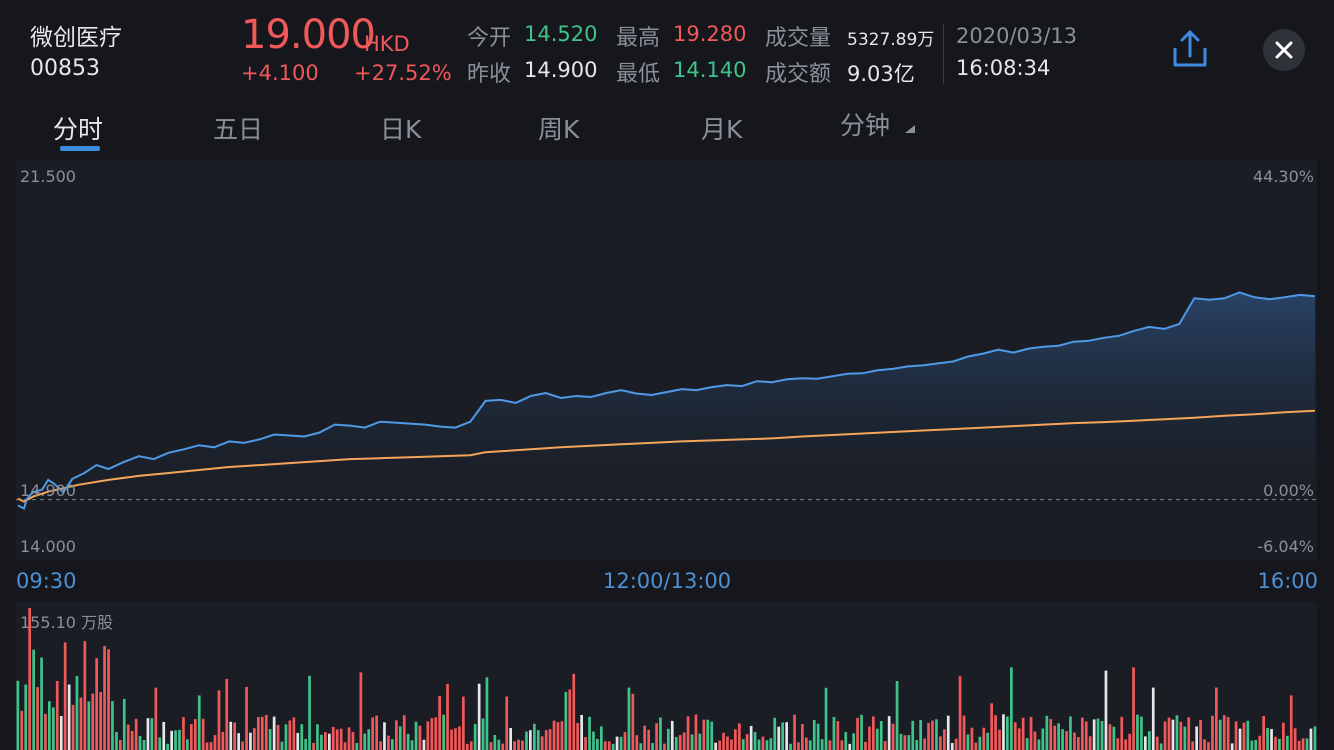 The width and height of the screenshot is (1334, 750). I want to click on dropdown-triangle-icon, so click(909, 129).